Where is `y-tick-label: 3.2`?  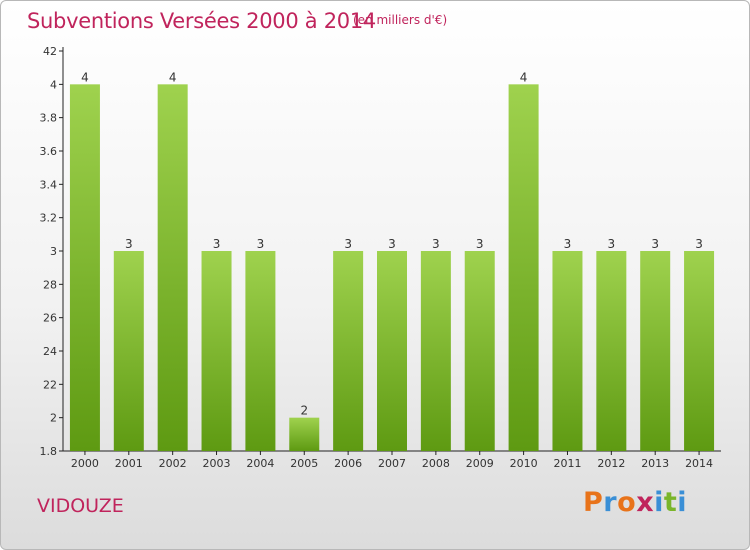 y-tick-label: 3.2 is located at coordinates (49, 218).